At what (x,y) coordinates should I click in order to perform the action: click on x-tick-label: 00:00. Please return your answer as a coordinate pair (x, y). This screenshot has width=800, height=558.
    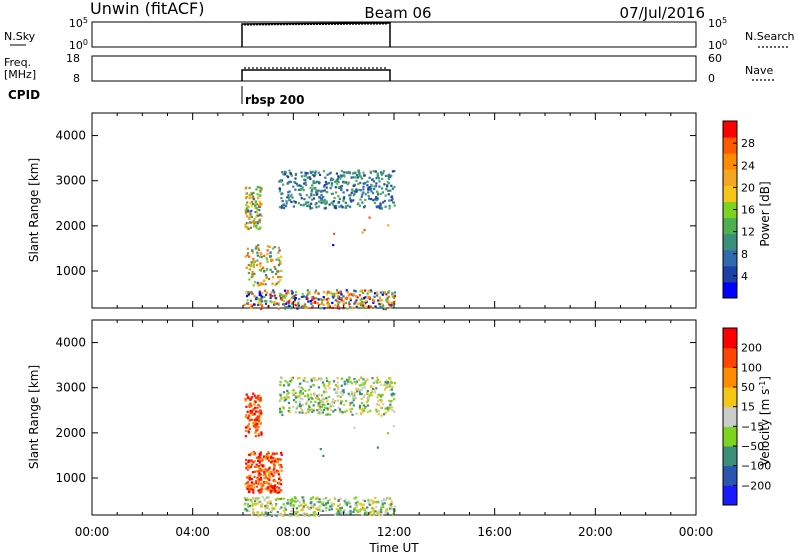
    Looking at the image, I should click on (92, 532).